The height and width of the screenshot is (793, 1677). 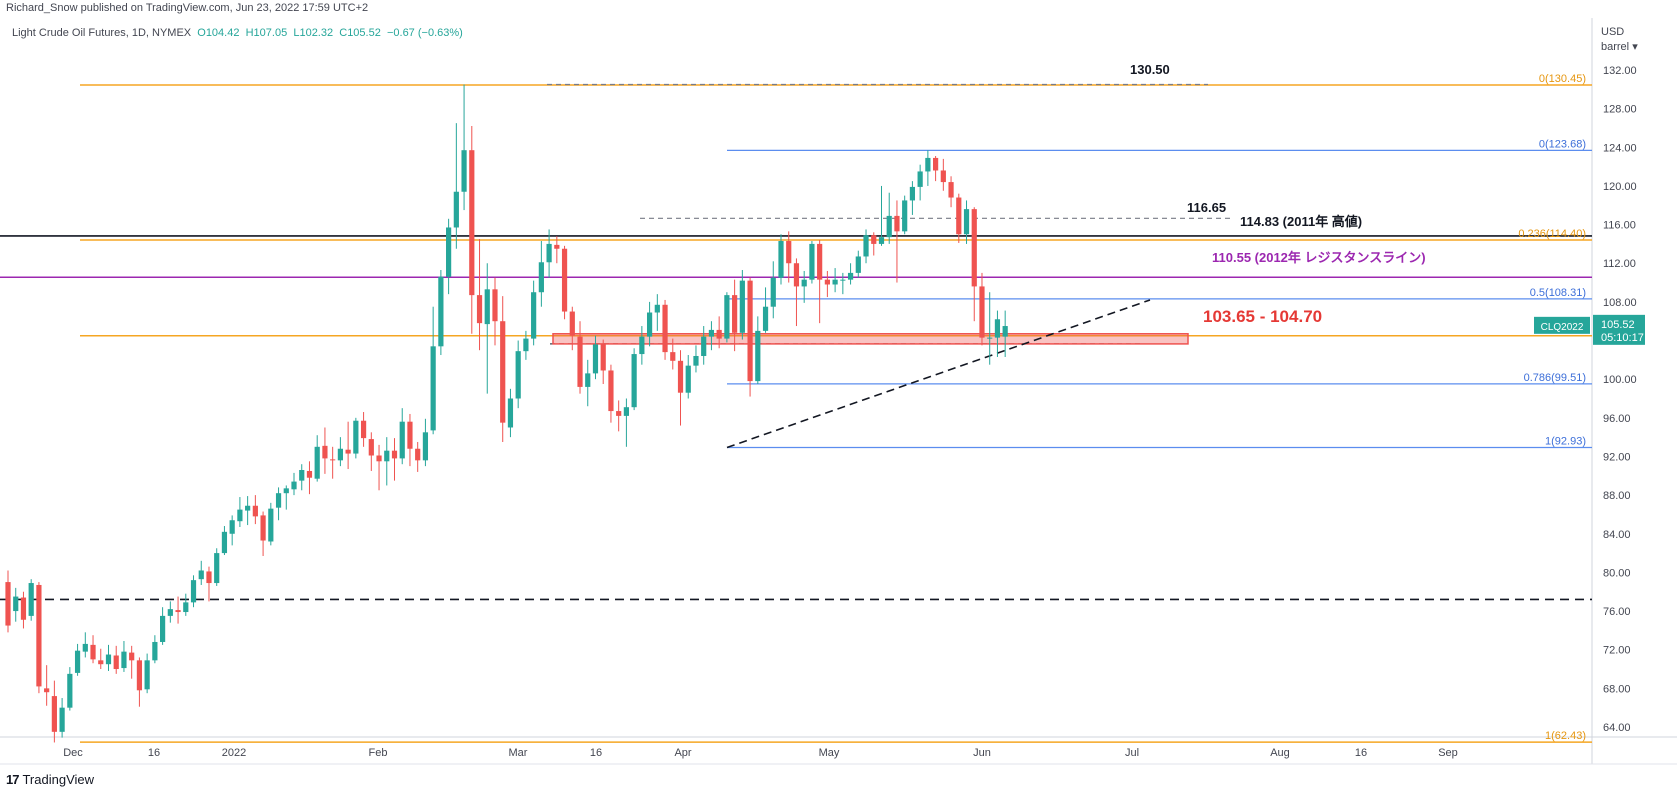 I want to click on annotation-110-55: 110.55 (2012年 レジスタンスライン), so click(x=1319, y=257).